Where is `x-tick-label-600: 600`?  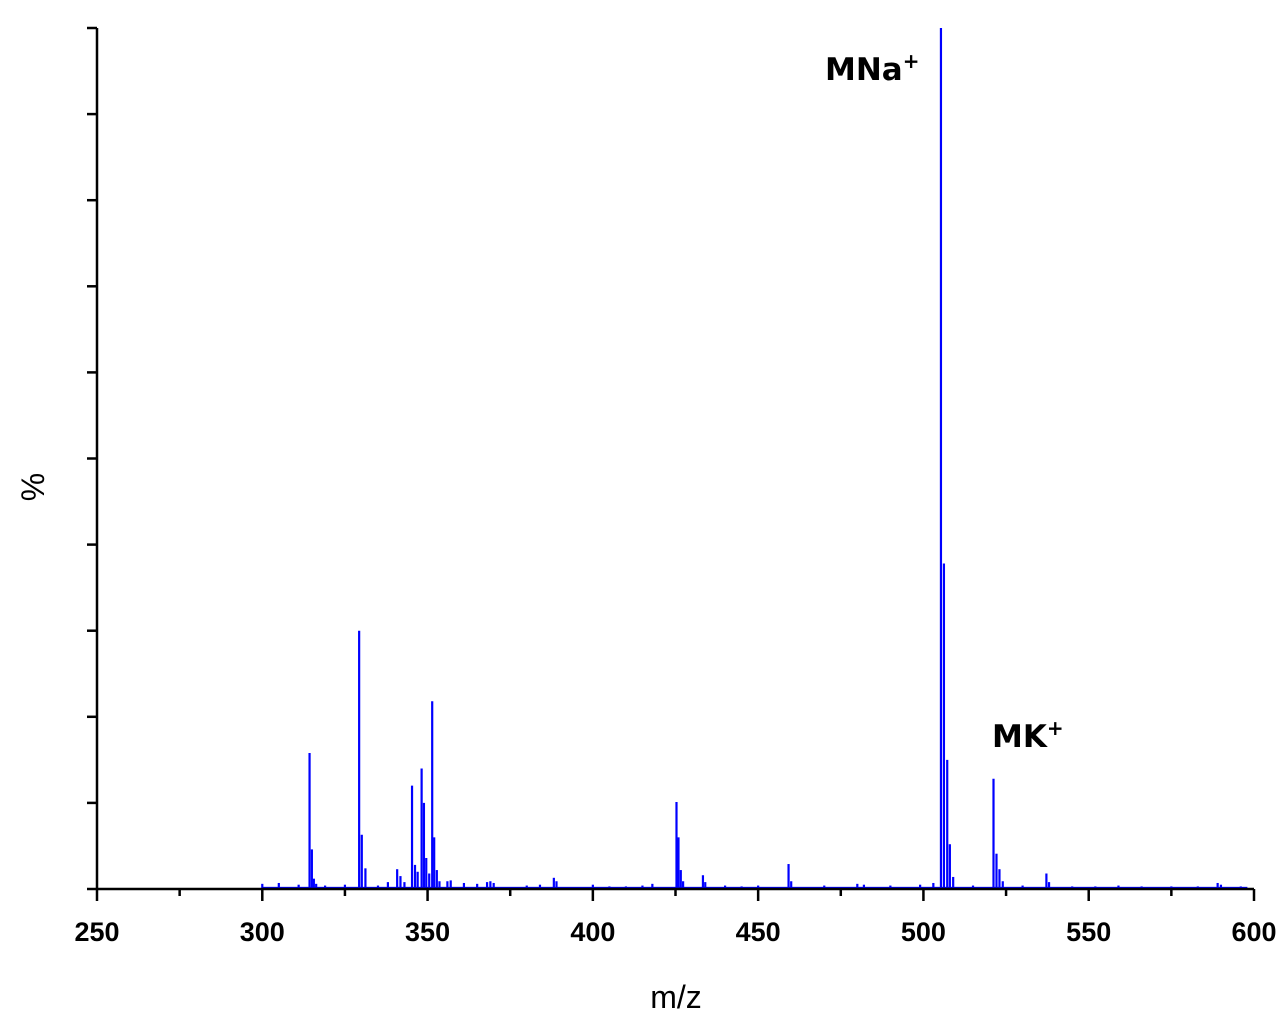 x-tick-label-600: 600 is located at coordinates (1253, 932).